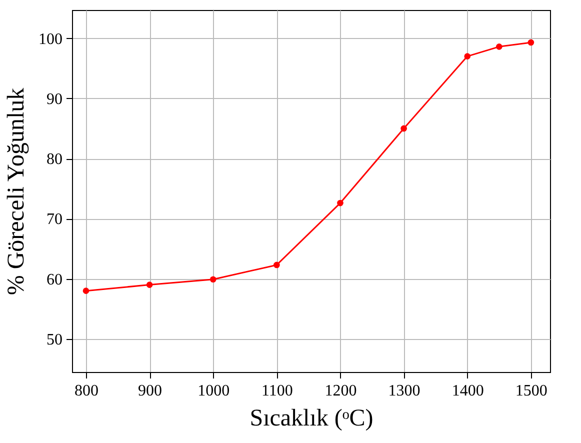 This screenshot has width=581, height=443. Describe the element at coordinates (531, 391) in the screenshot. I see `x-tick-label: 1500` at that location.